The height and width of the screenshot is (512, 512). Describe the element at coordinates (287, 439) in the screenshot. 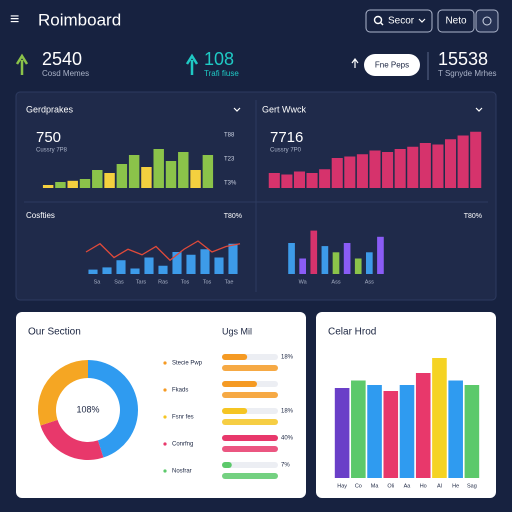

I see `row-value: 40%` at that location.